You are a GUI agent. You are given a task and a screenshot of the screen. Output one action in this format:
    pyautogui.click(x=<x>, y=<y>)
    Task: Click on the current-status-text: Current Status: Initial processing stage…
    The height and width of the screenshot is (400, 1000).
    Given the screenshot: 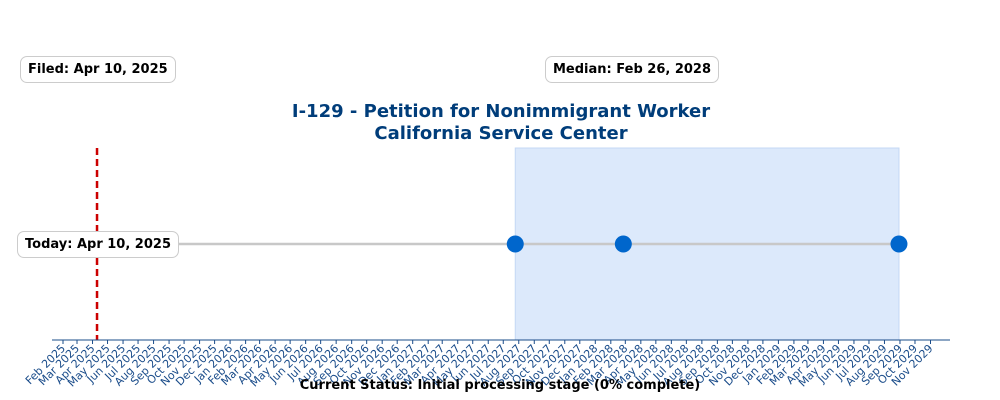 What is the action you would take?
    pyautogui.click(x=500, y=385)
    